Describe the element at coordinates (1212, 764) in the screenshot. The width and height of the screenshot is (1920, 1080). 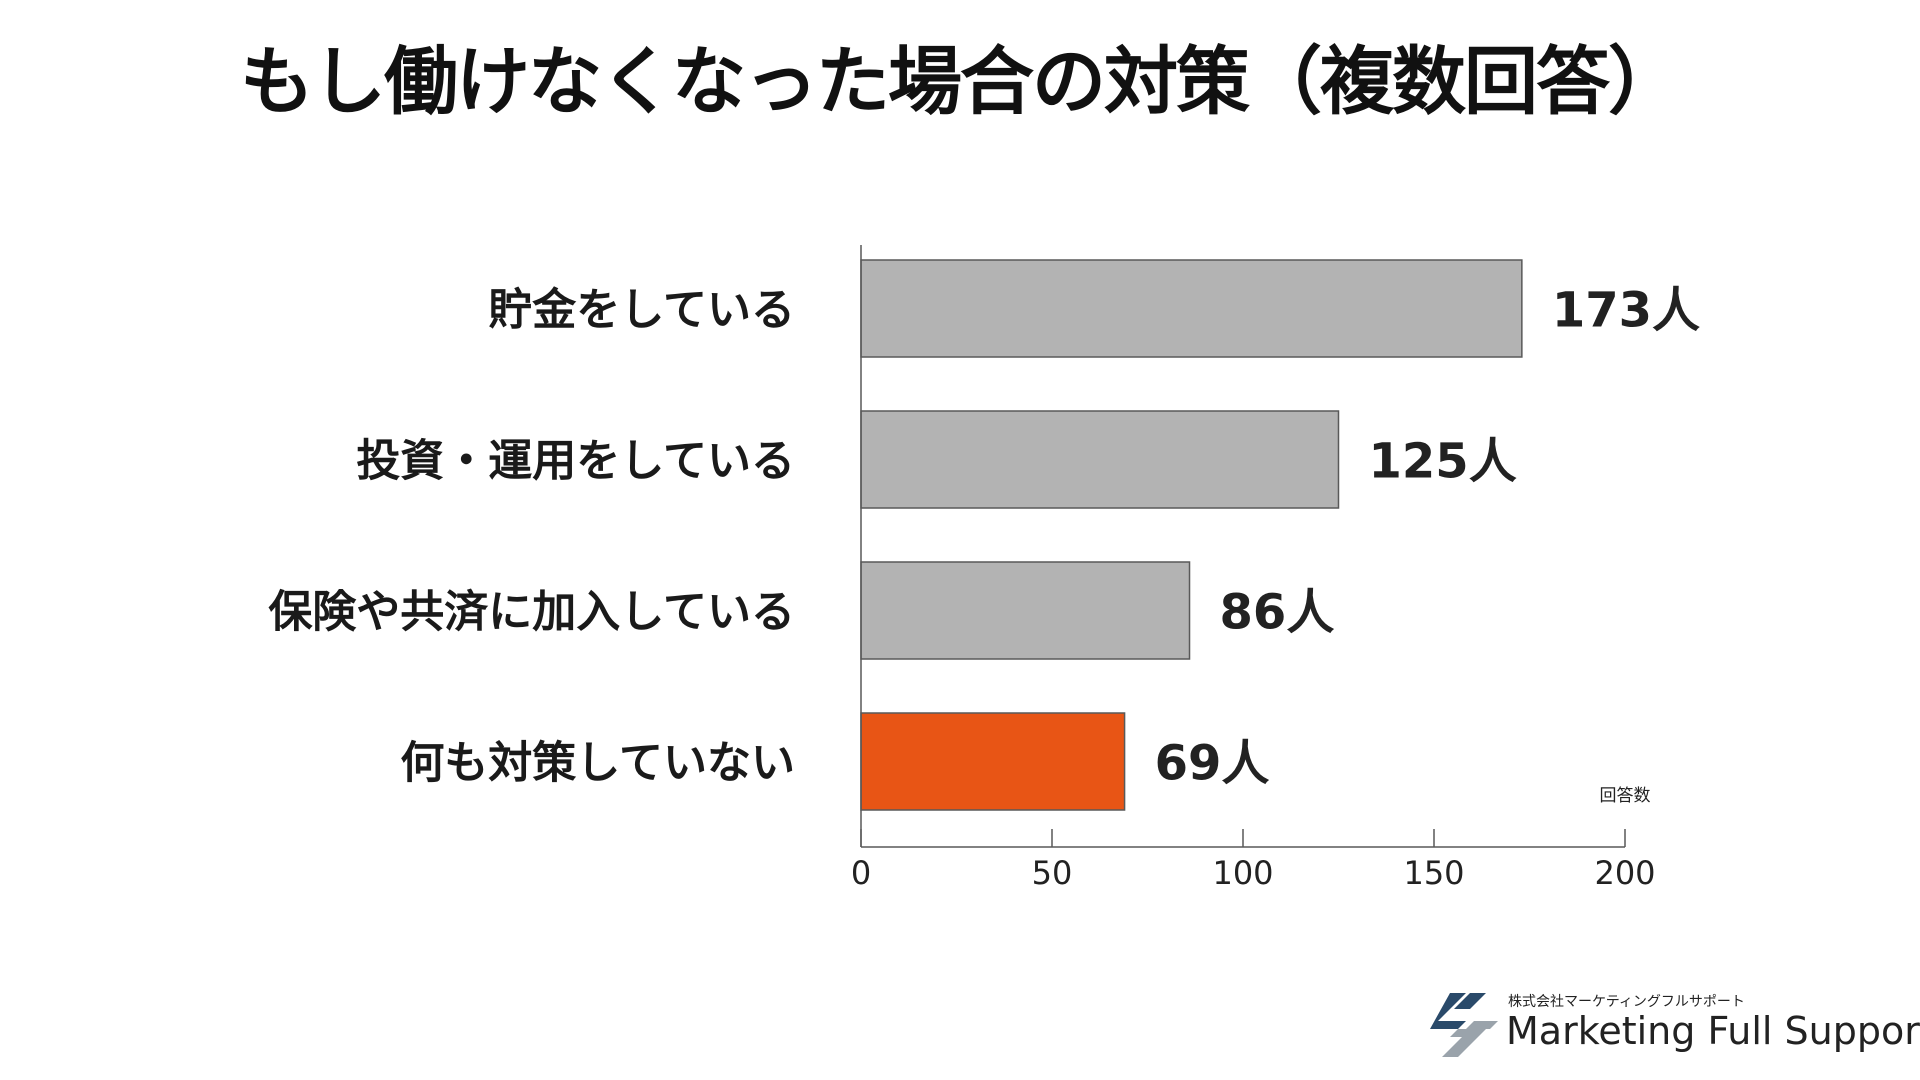
I see `value-label-3: 69人` at that location.